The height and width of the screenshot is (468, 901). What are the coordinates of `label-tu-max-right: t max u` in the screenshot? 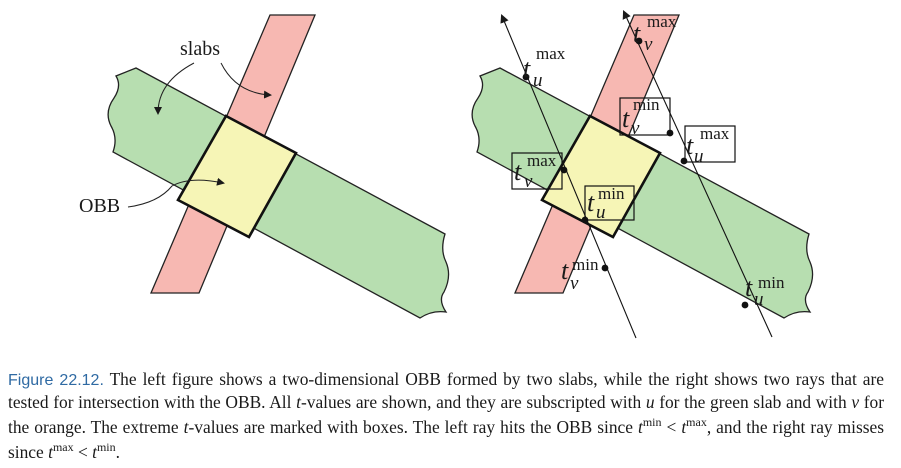 It's located at (708, 145).